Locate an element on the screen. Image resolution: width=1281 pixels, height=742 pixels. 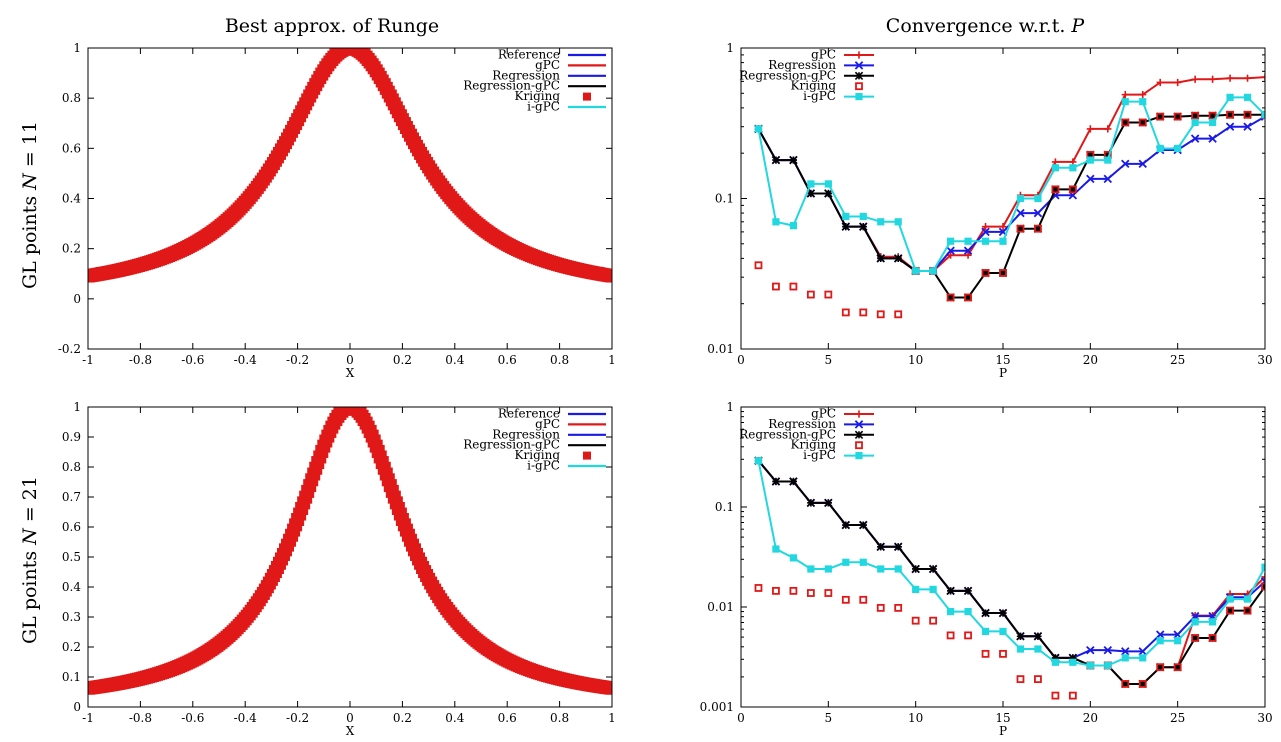
x-tick-label: 0.4 is located at coordinates (454, 718).